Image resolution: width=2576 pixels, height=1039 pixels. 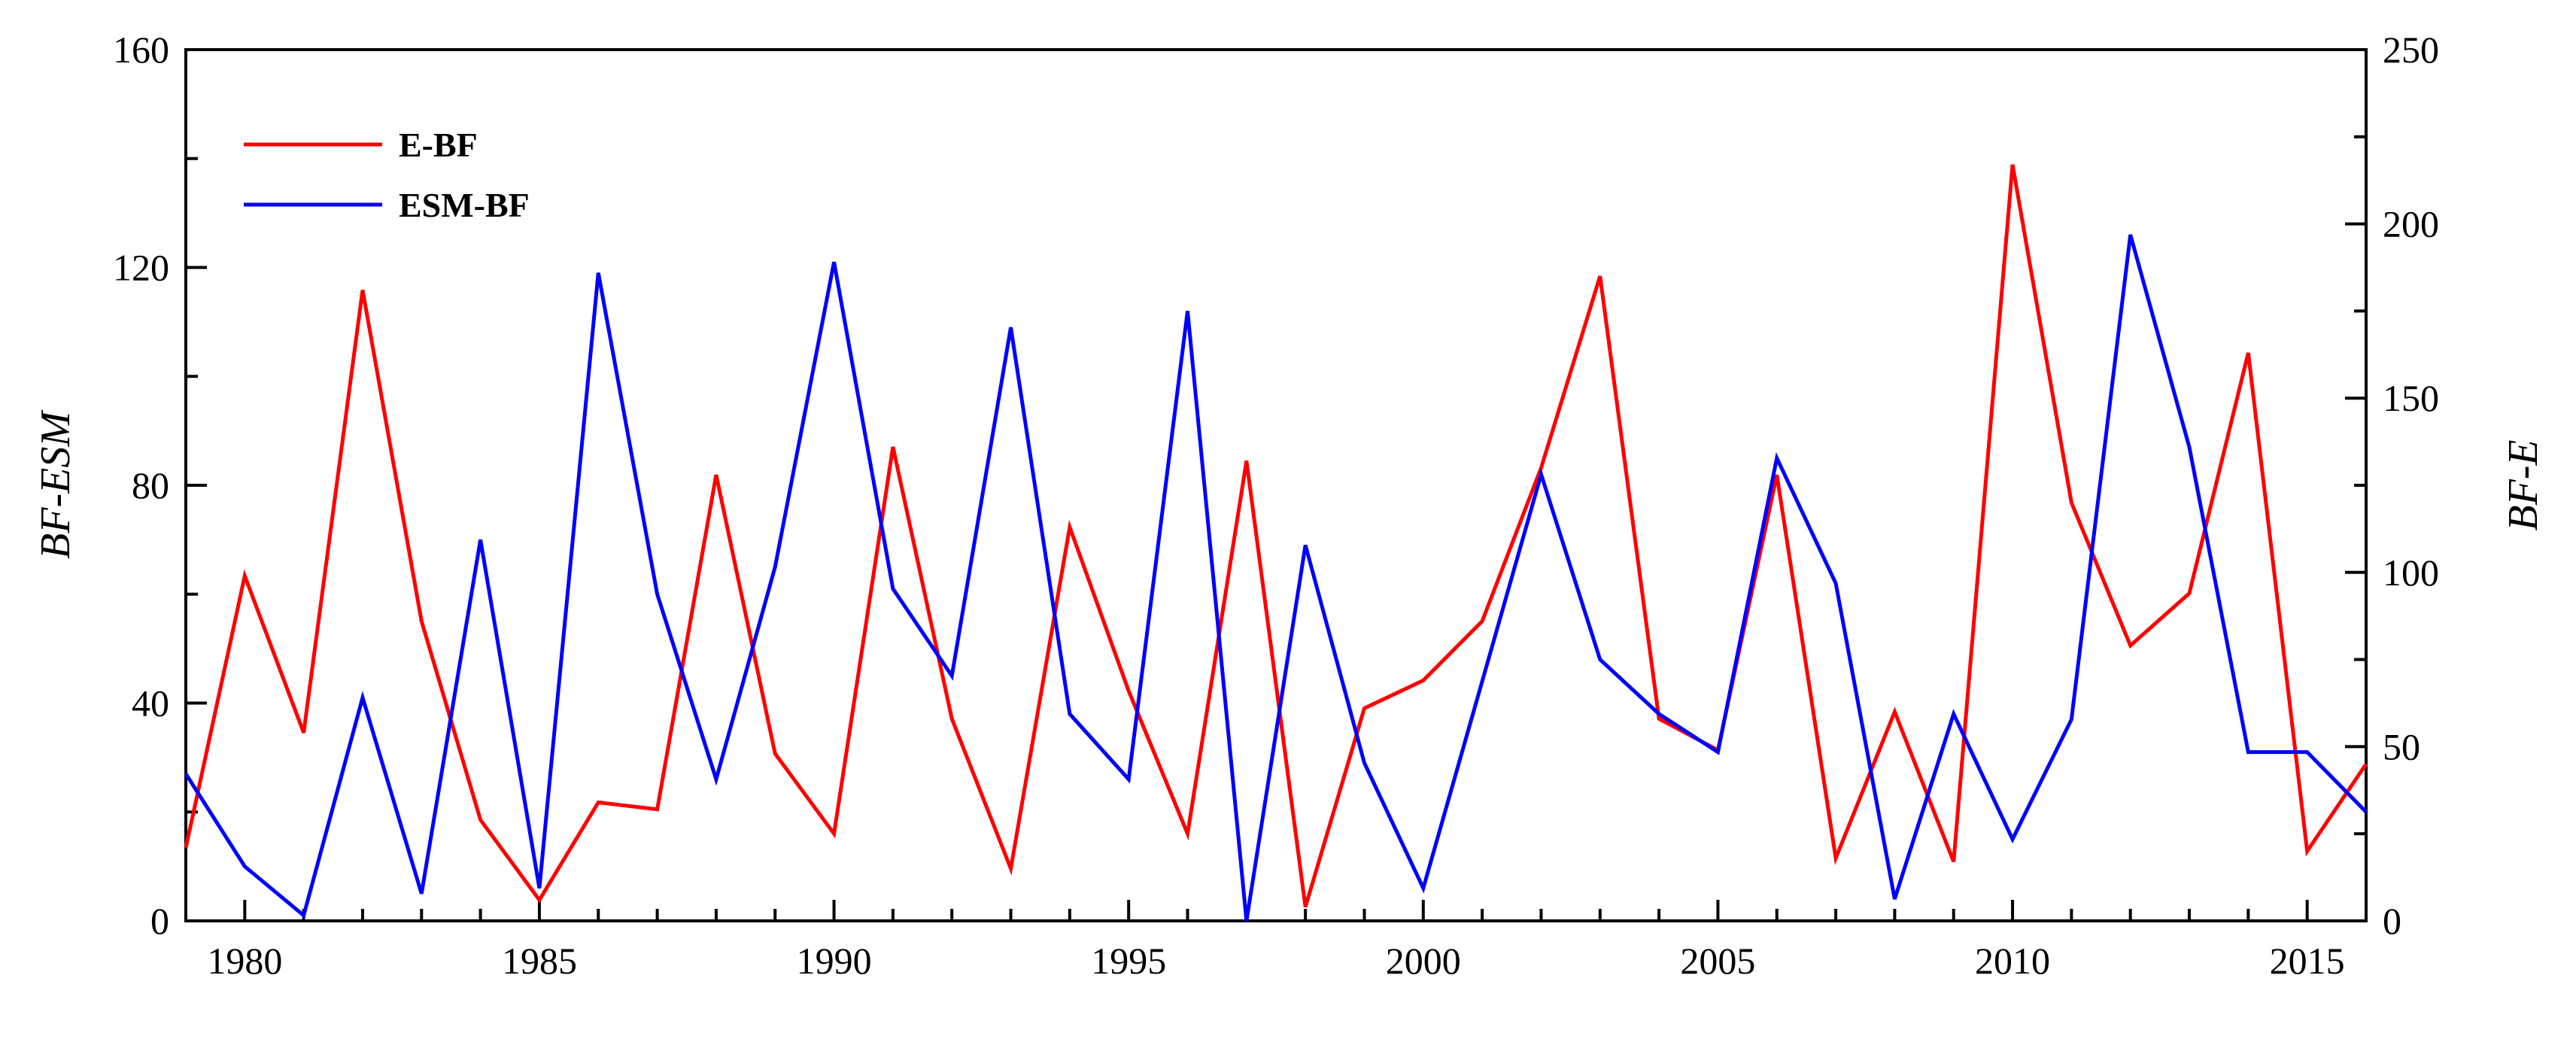 I want to click on left-y-axis: 0 40 80 120 160, so click(x=160, y=485).